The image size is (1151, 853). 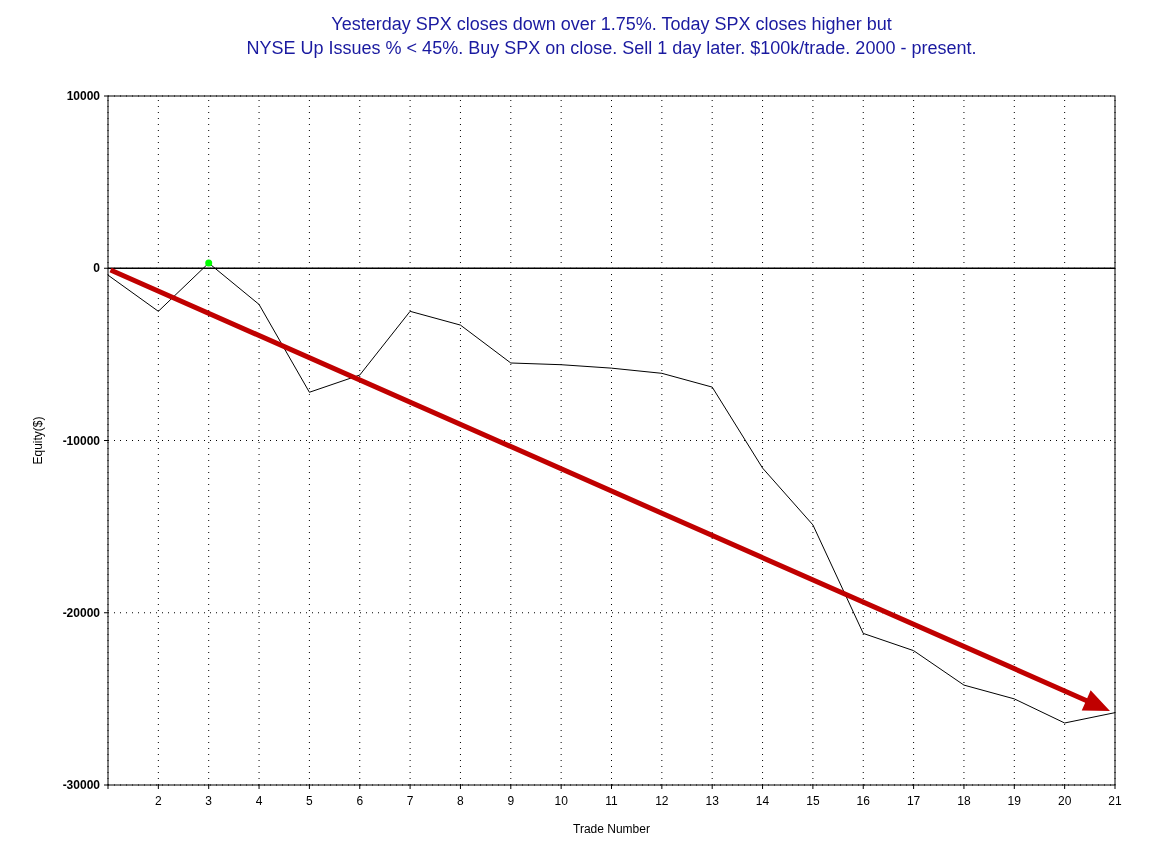 I want to click on x-tick-label: 2, so click(x=159, y=801).